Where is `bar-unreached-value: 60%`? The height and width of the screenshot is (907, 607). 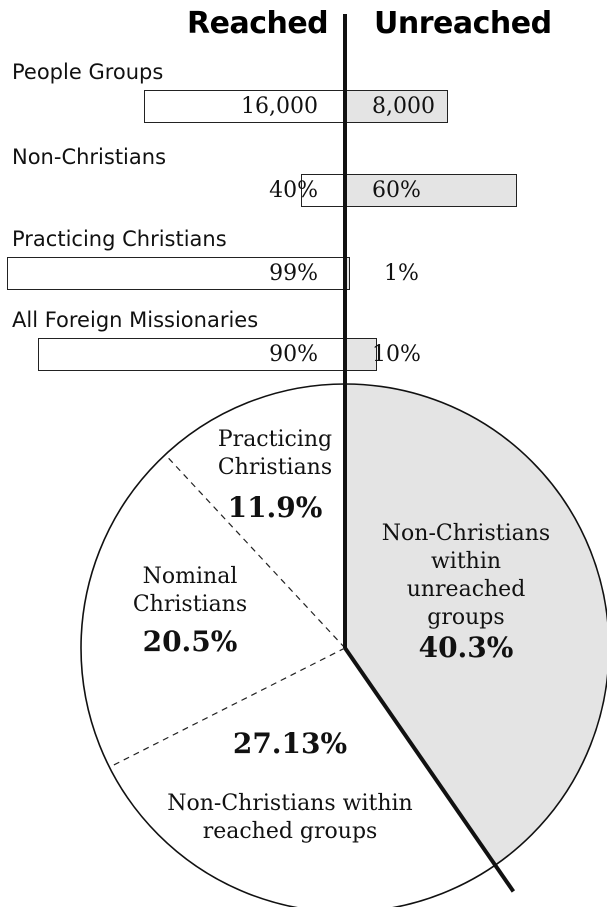 bar-unreached-value: 60% is located at coordinates (396, 190).